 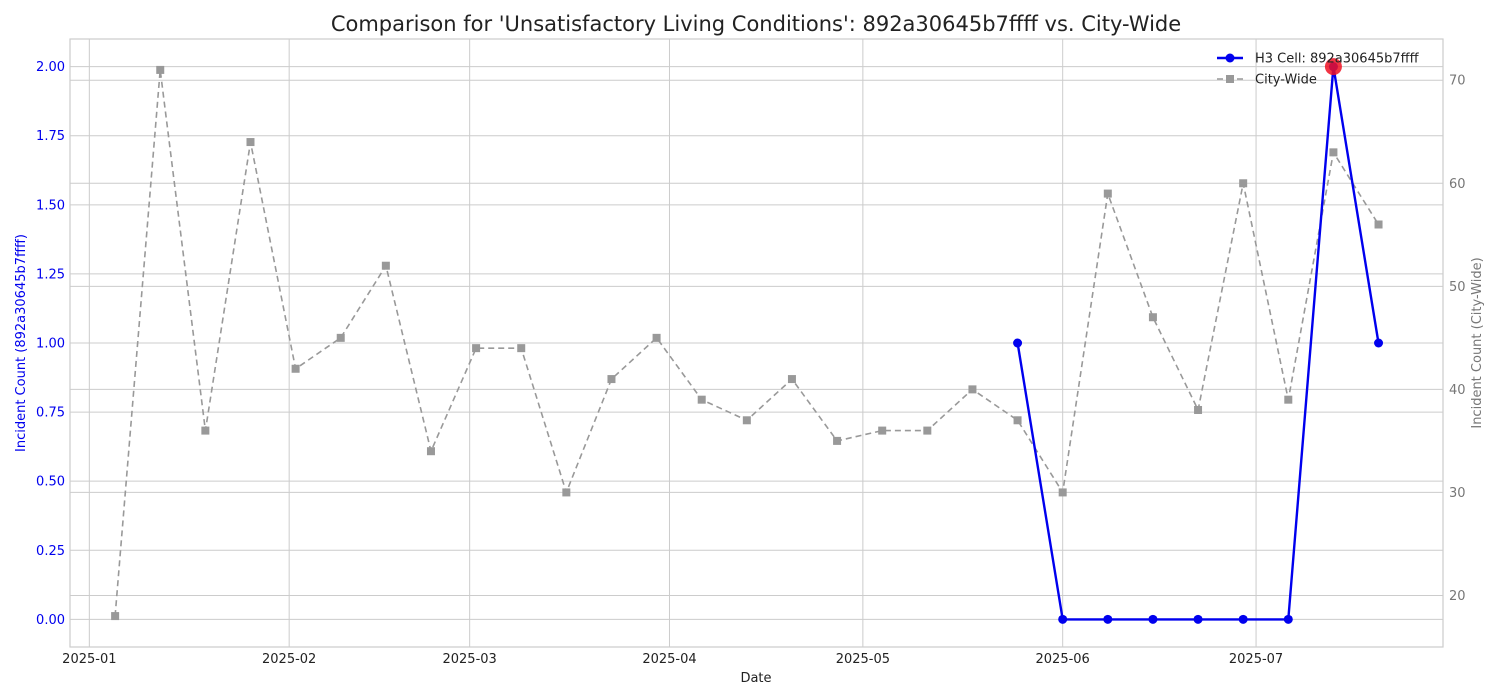 I want to click on y-axis-left-label: Incident Count (892a30645b7ffff), so click(x=21, y=343).